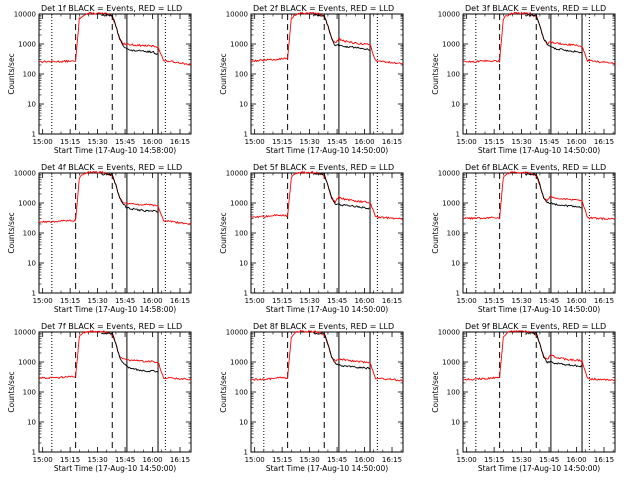  What do you see at coordinates (111, 8) in the screenshot?
I see `panel-title: Det 1f BLACK = Events, RED = LLD` at bounding box center [111, 8].